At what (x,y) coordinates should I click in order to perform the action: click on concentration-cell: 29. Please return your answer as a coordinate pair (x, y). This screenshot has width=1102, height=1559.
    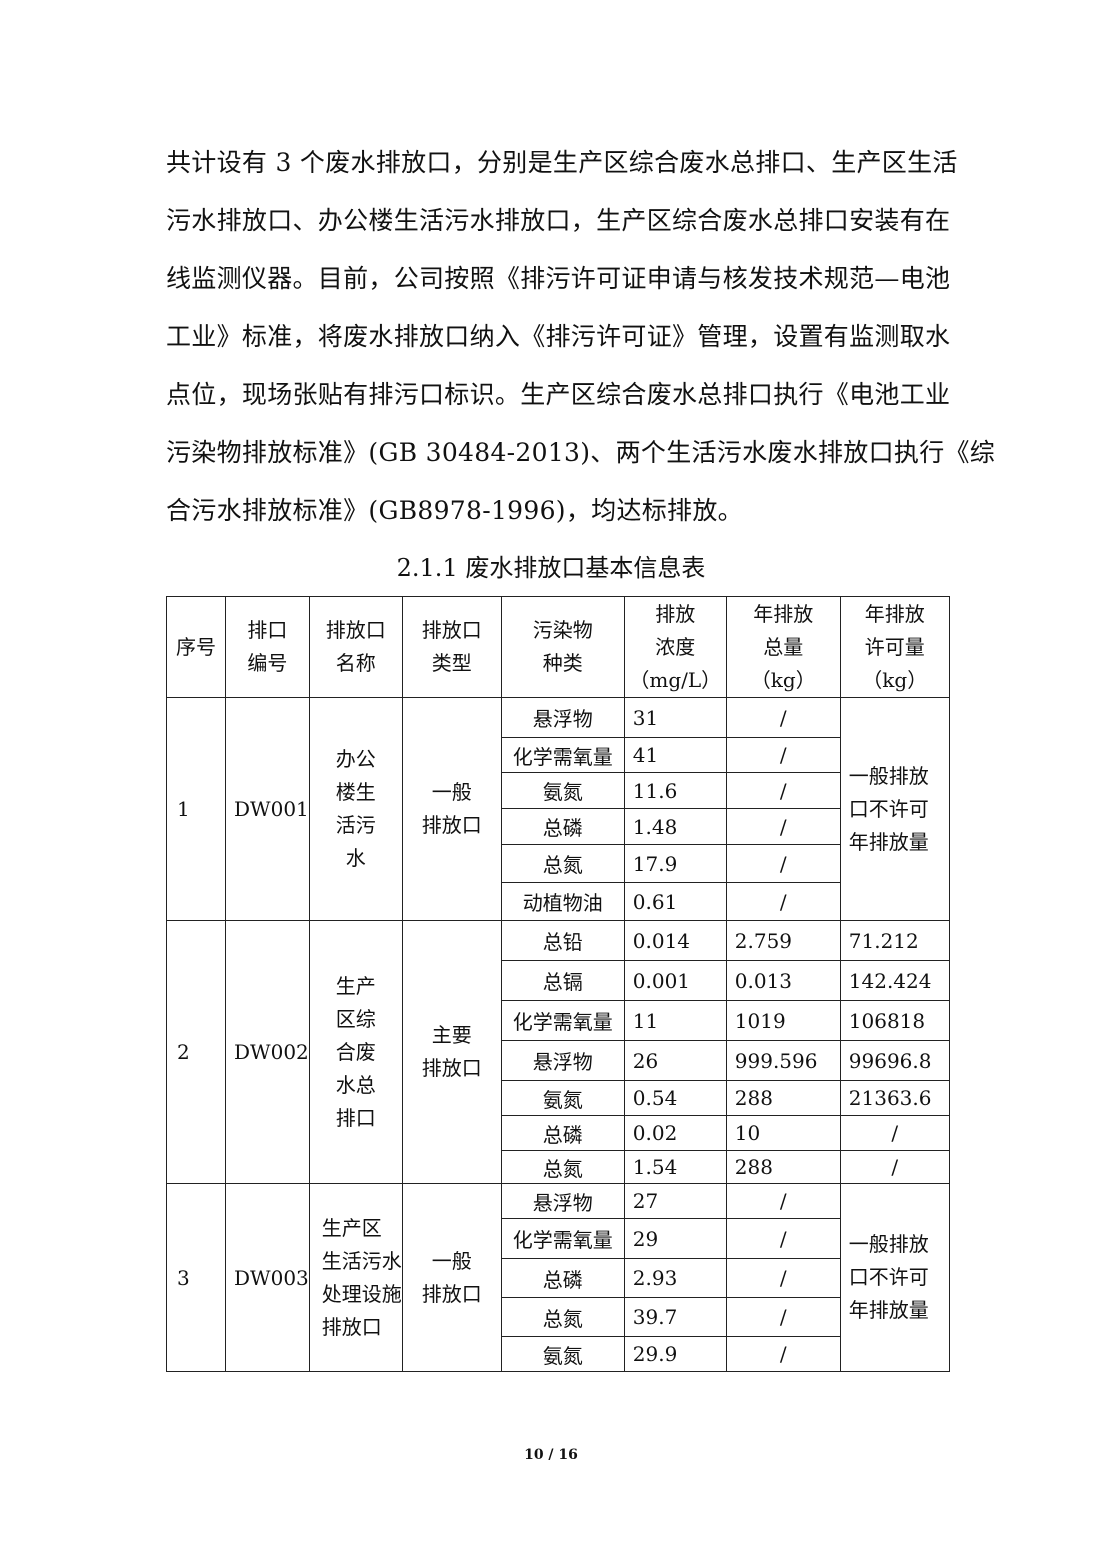
    Looking at the image, I should click on (675, 1238).